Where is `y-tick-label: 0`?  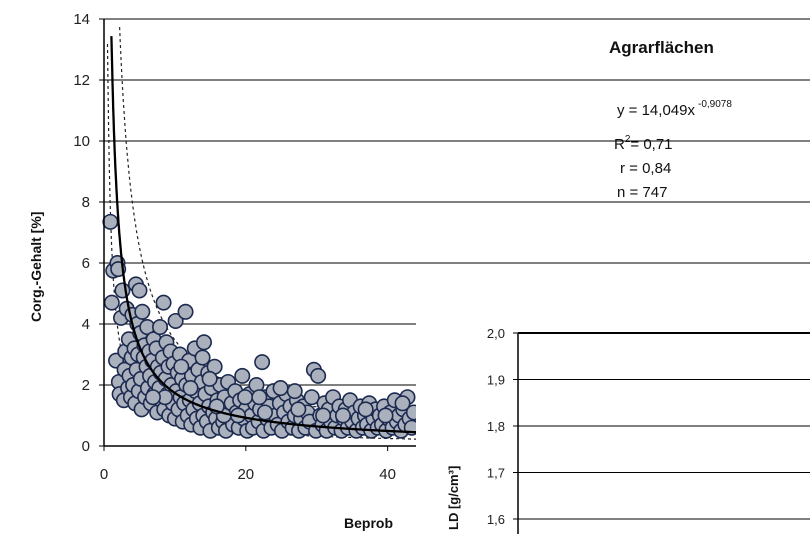 y-tick-label: 0 is located at coordinates (86, 446).